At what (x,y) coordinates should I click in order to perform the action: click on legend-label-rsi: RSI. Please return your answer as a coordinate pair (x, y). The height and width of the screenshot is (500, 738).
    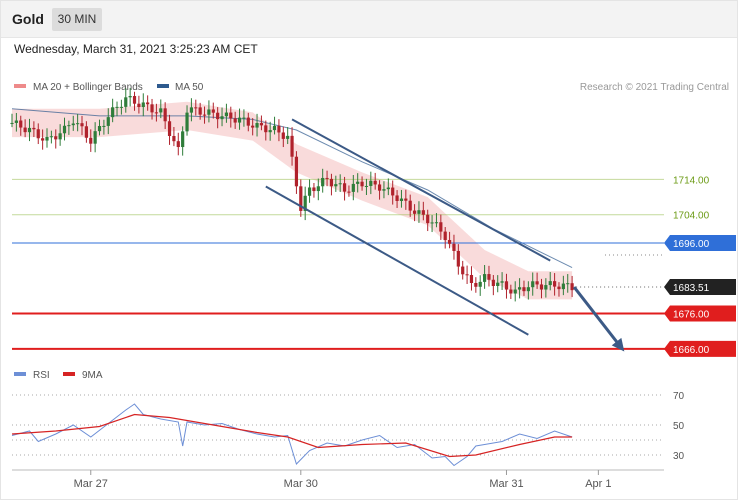
    Looking at the image, I should click on (41, 375).